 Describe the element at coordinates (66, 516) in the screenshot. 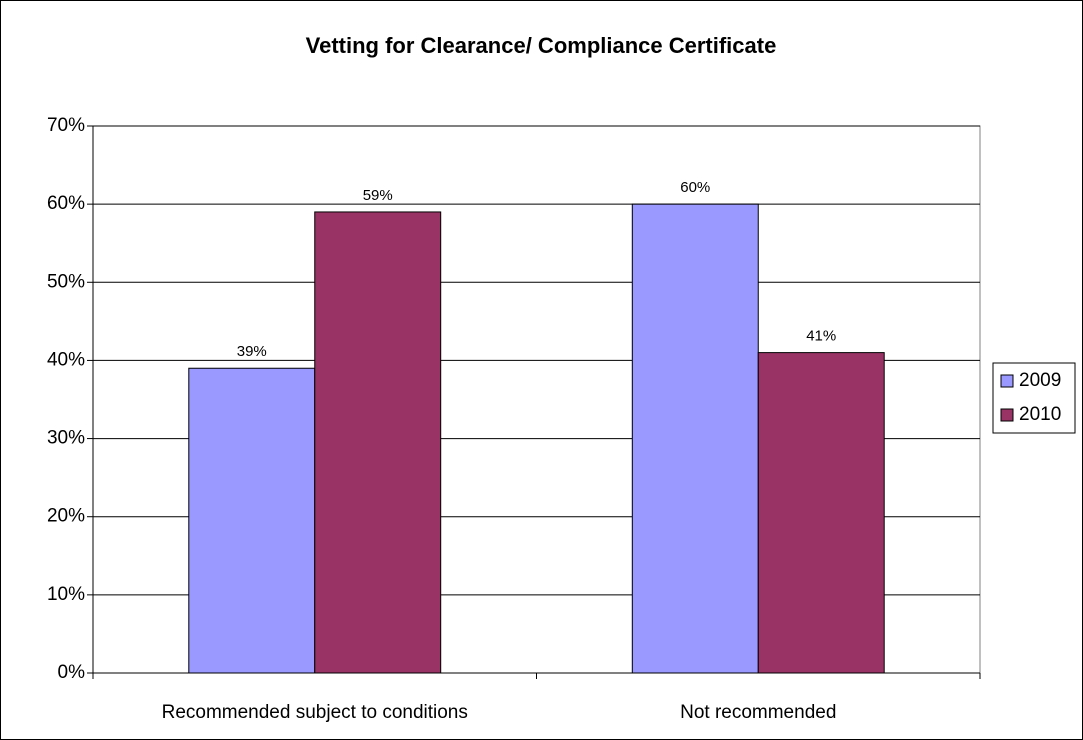

I see `y-tick-label: 20%` at that location.